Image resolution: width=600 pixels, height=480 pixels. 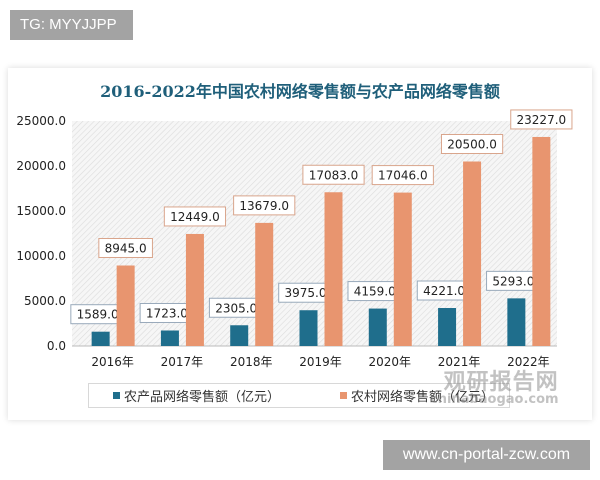 I want to click on data-label: 20500.0, so click(x=472, y=145).